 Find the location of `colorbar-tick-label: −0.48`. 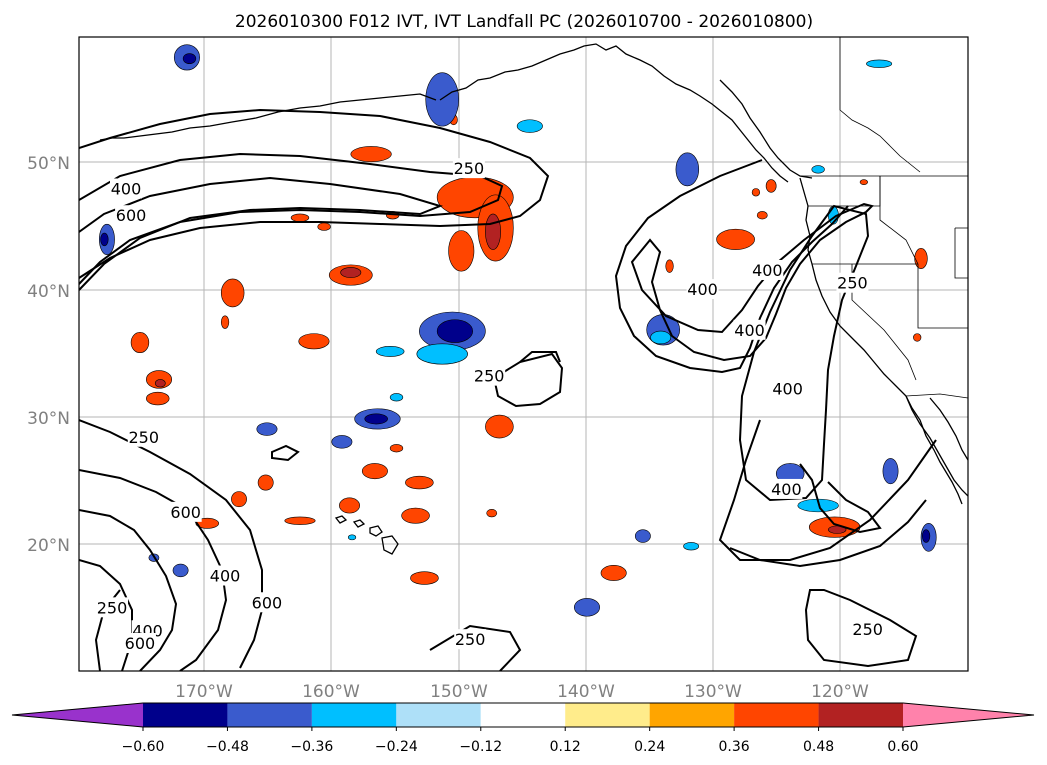

colorbar-tick-label: −0.48 is located at coordinates (227, 747).